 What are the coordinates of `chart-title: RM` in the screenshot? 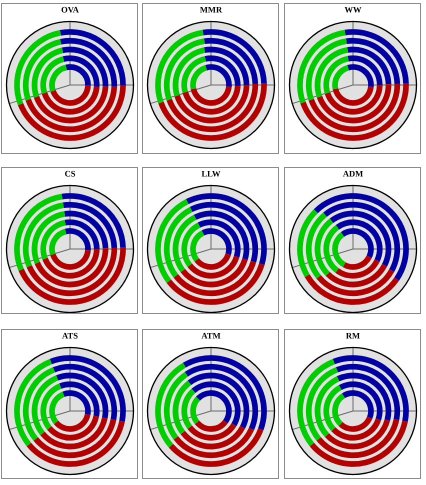 It's located at (353, 335).